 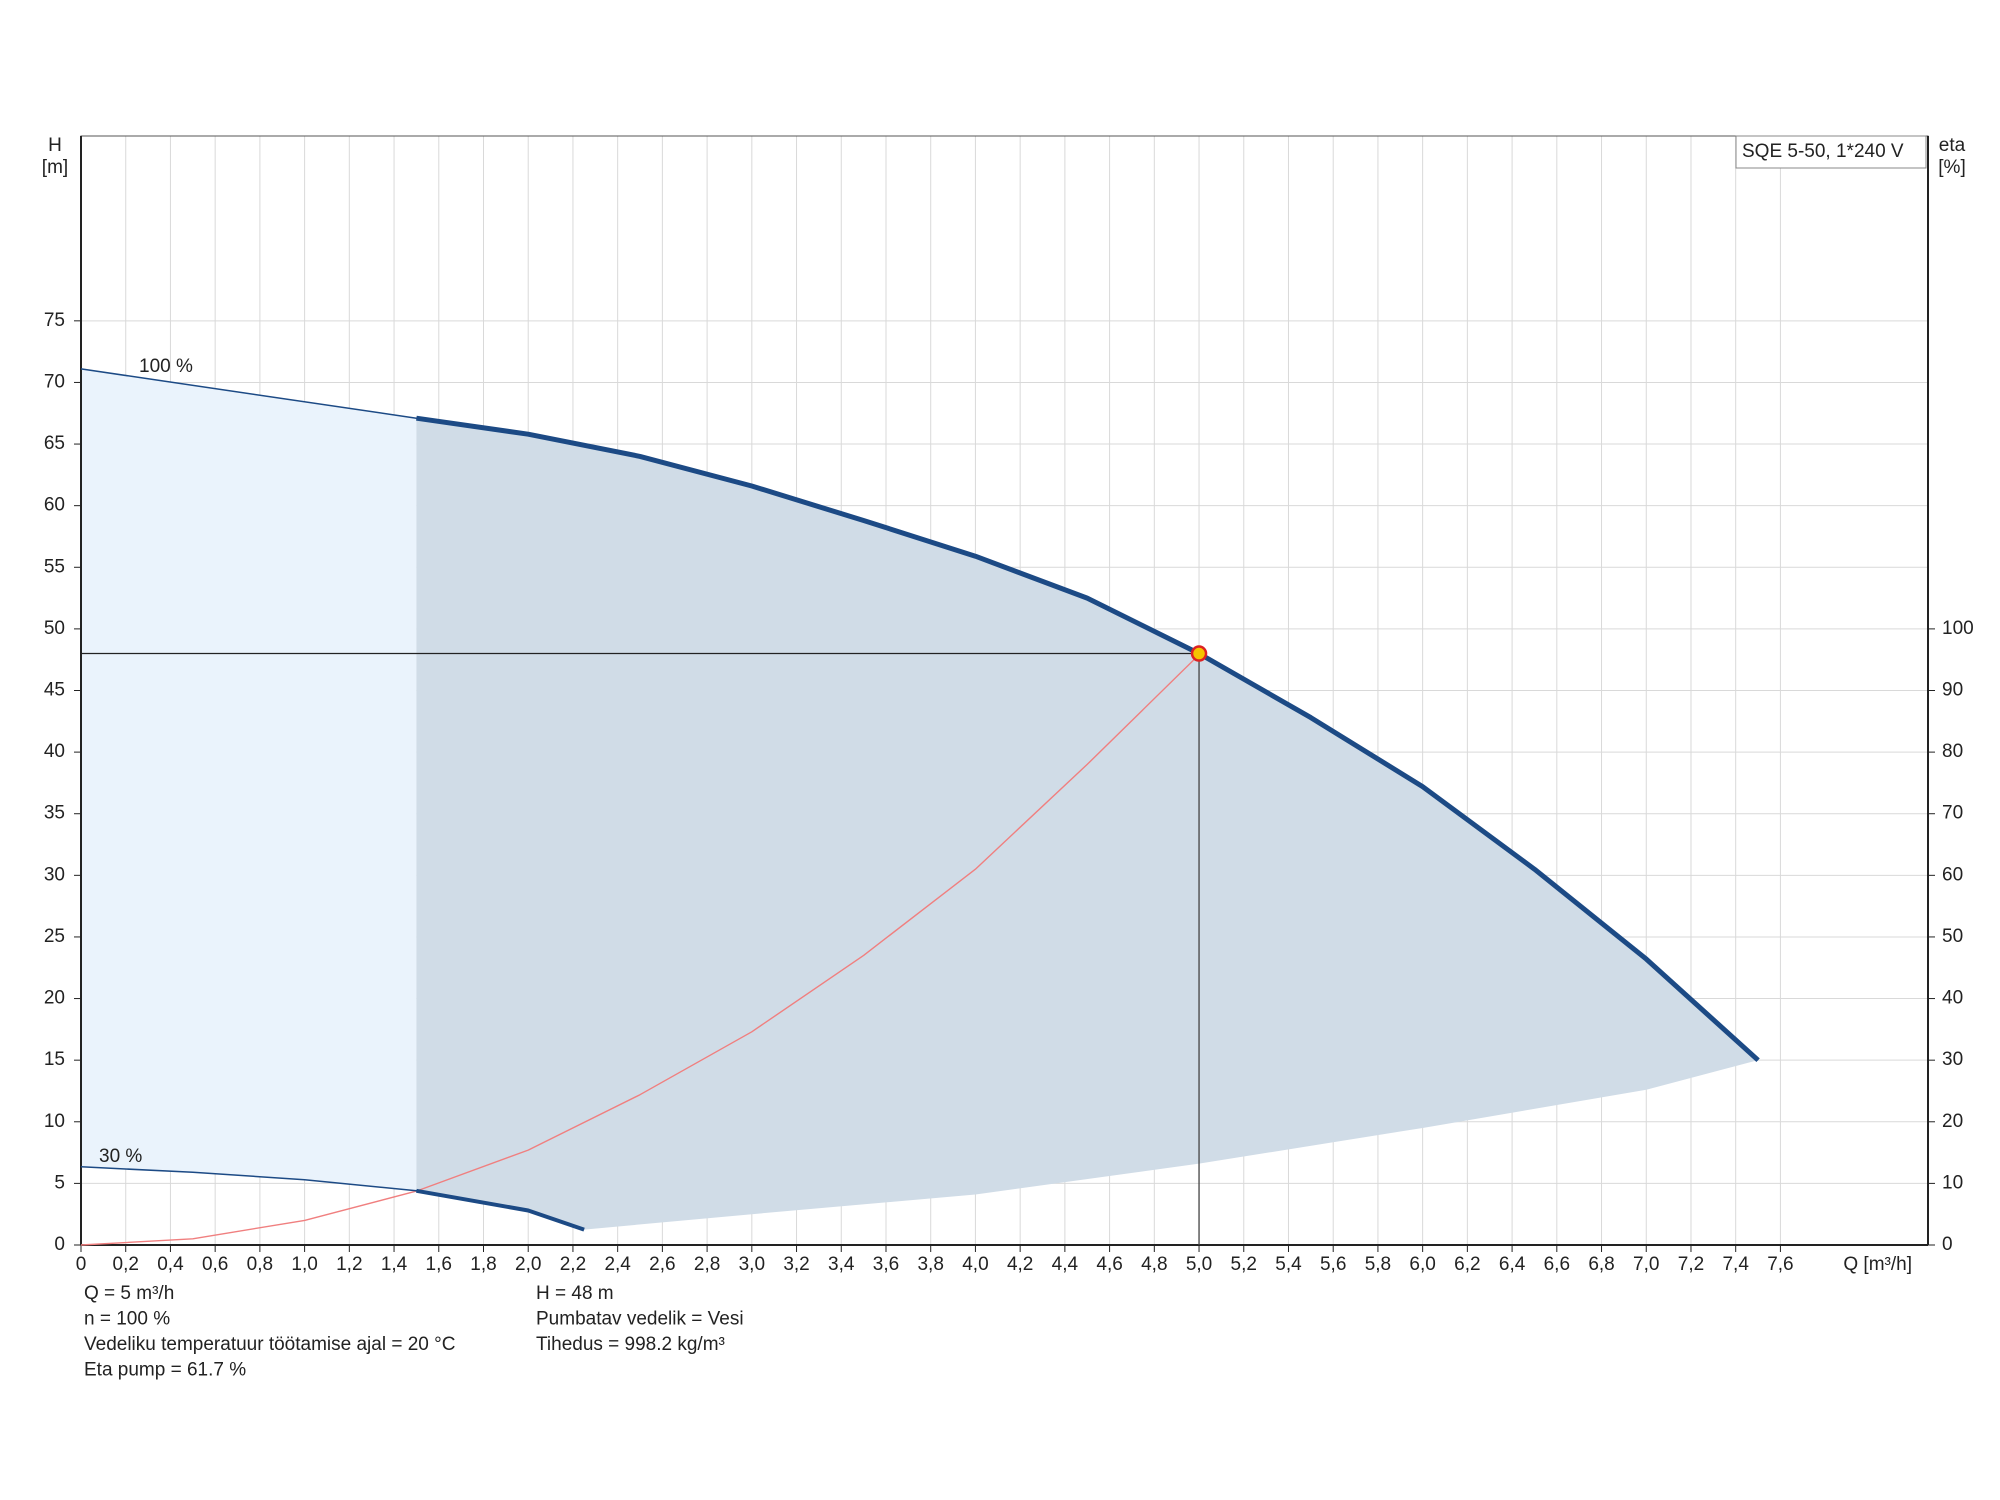 I want to click on y-tick-label: 20, so click(x=54, y=998).